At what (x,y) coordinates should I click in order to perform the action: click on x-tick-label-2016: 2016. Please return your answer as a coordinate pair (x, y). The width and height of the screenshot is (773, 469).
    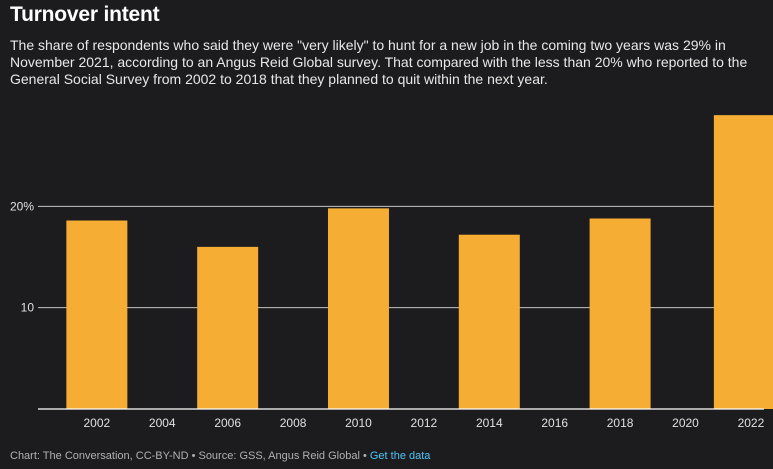
    Looking at the image, I should click on (554, 423).